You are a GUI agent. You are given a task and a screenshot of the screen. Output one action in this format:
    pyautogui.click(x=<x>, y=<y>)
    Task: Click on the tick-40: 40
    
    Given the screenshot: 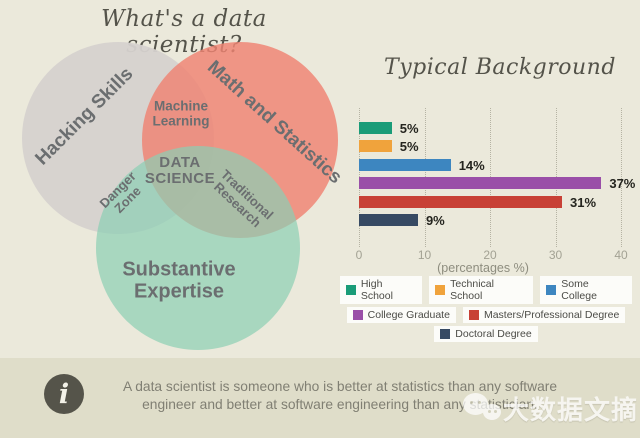 What is the action you would take?
    pyautogui.click(x=621, y=255)
    